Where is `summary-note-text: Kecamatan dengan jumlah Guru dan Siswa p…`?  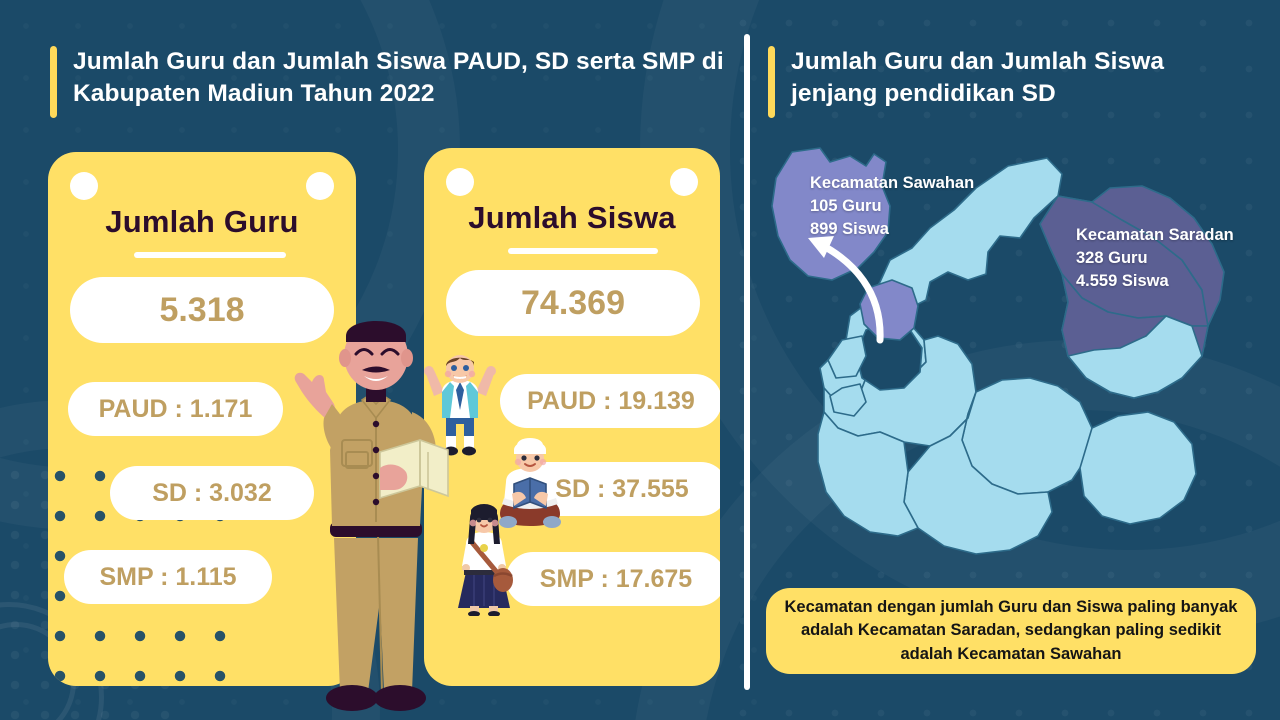
summary-note-text: Kecamatan dengan jumlah Guru dan Siswa p… is located at coordinates (1011, 630).